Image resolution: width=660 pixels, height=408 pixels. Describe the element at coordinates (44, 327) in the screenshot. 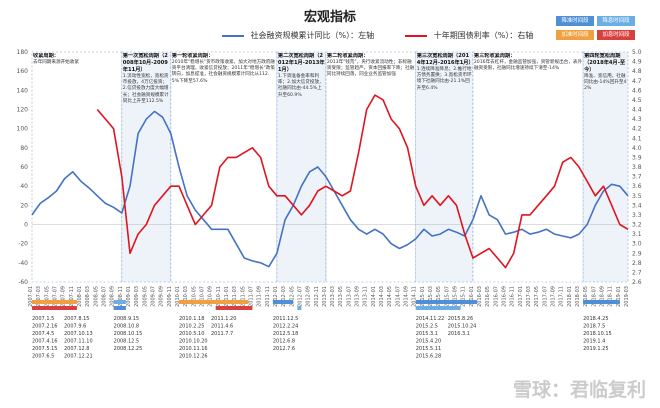

I see `event-date: 2007.2.16` at that location.